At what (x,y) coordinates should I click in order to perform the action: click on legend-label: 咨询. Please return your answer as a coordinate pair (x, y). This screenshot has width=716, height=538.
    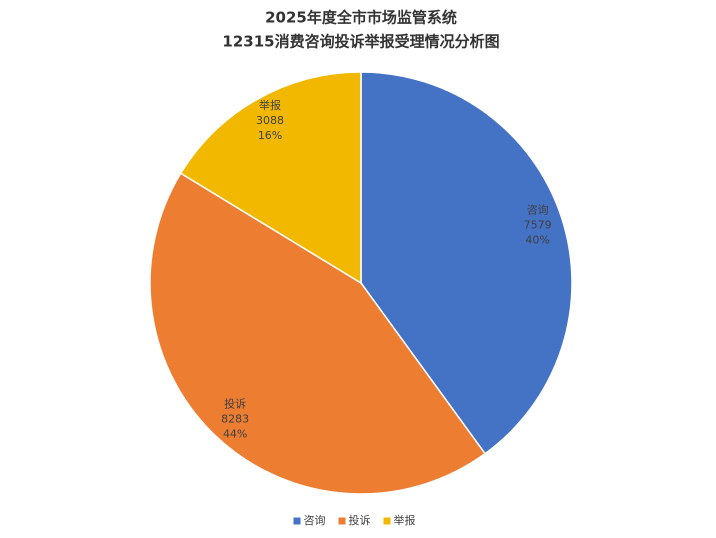
    Looking at the image, I should click on (315, 520).